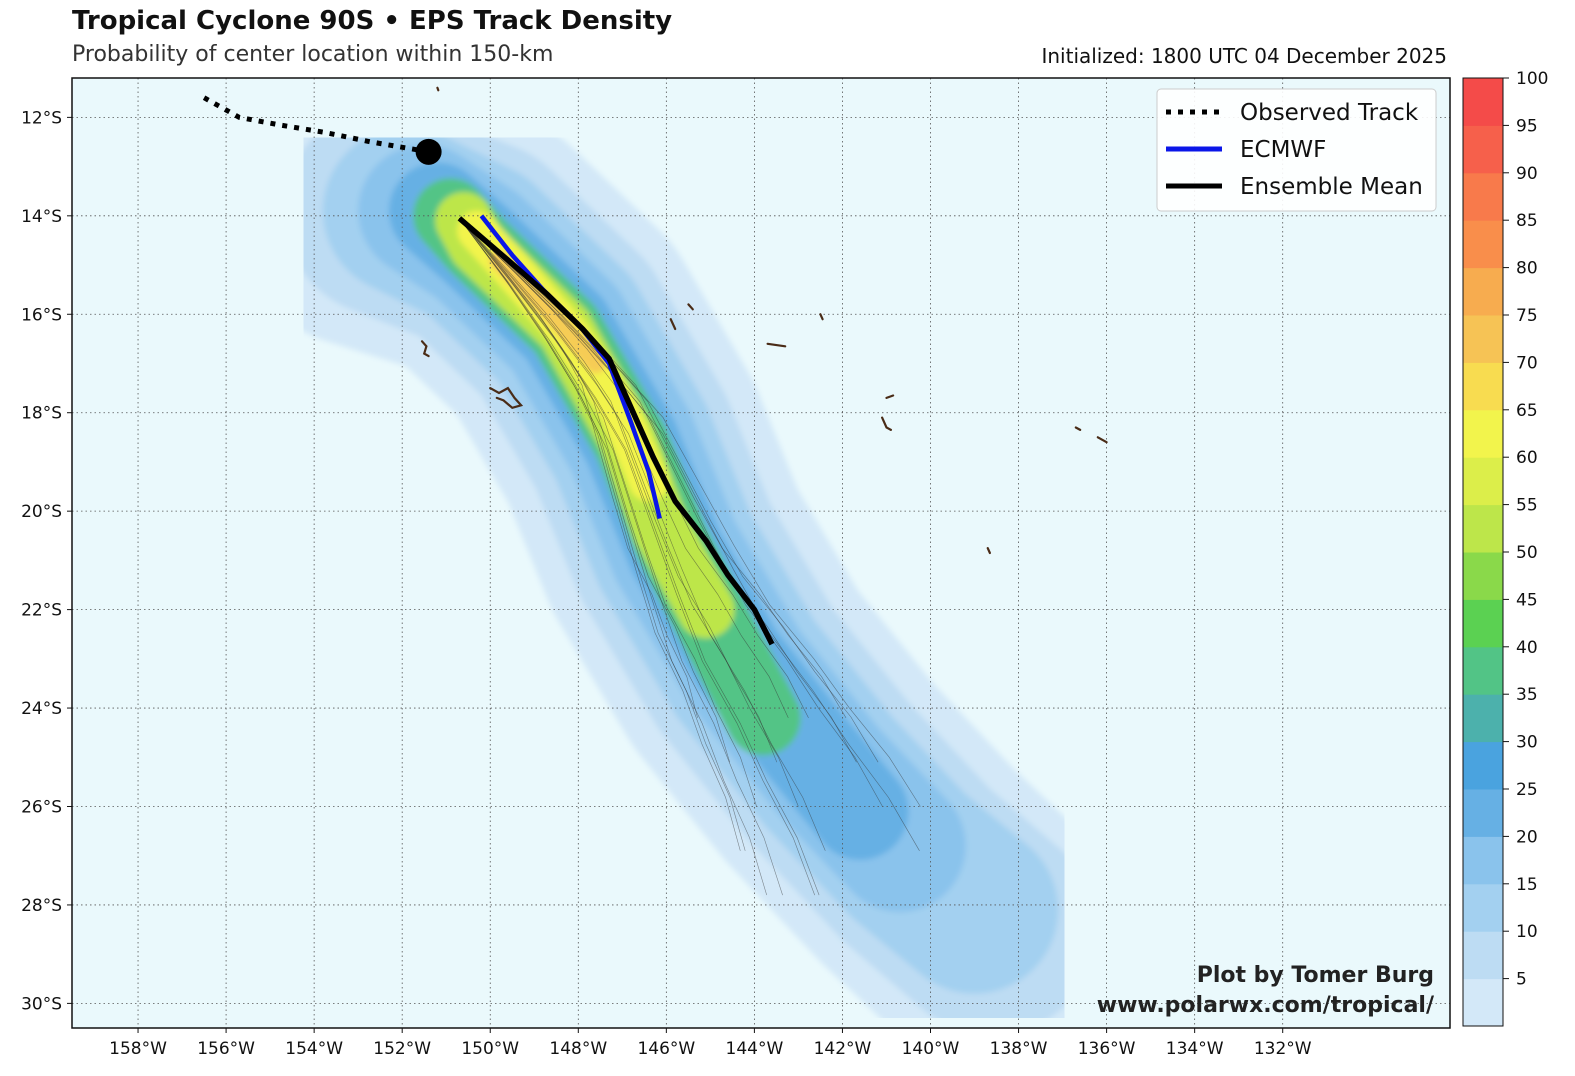 Image resolution: width=1575 pixels, height=1076 pixels. I want to click on colorbar: 5 10 15 20 25 30 35 40 45 50 55 60 65 70 75 80 85 90 95 100, so click(1505, 548).